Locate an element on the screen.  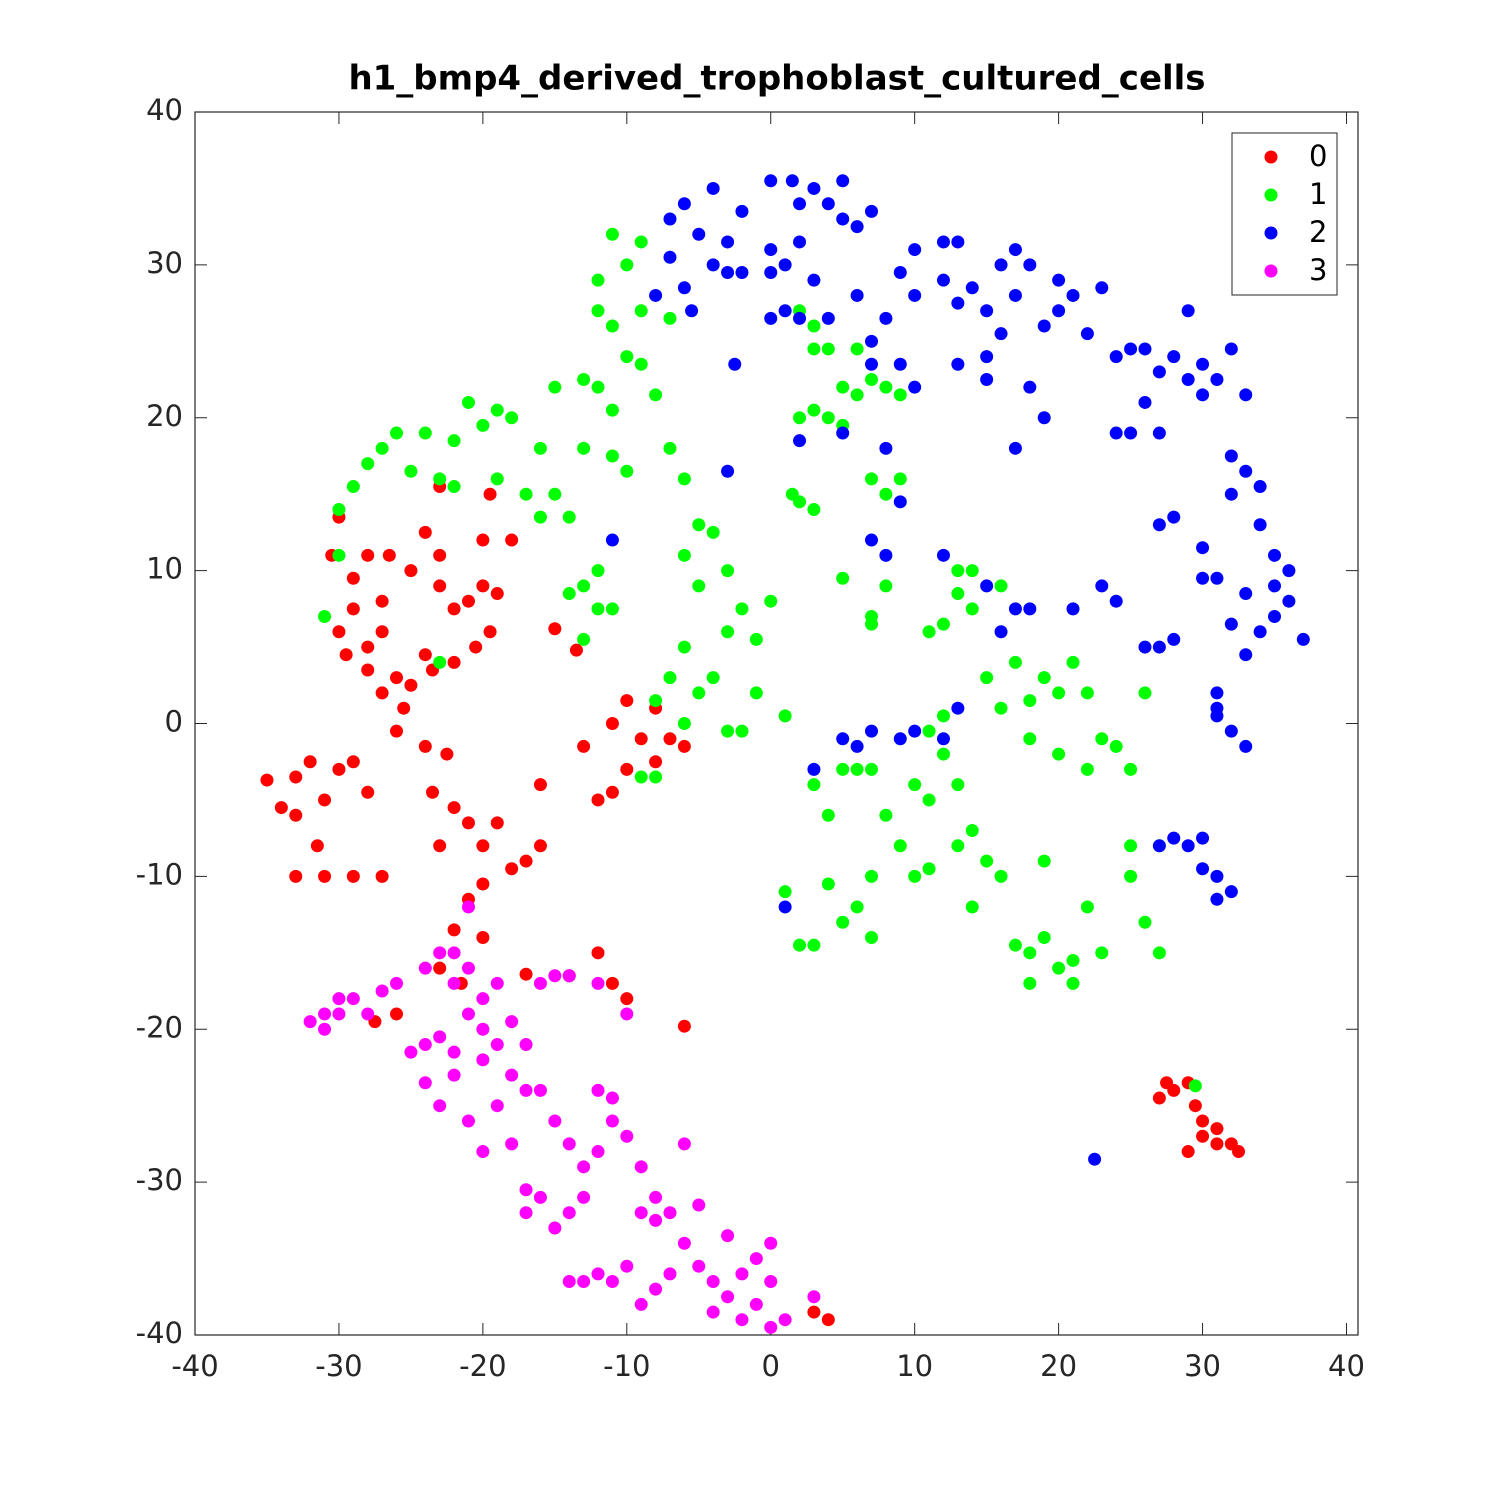
x-tick-label: 0 is located at coordinates (771, 1366).